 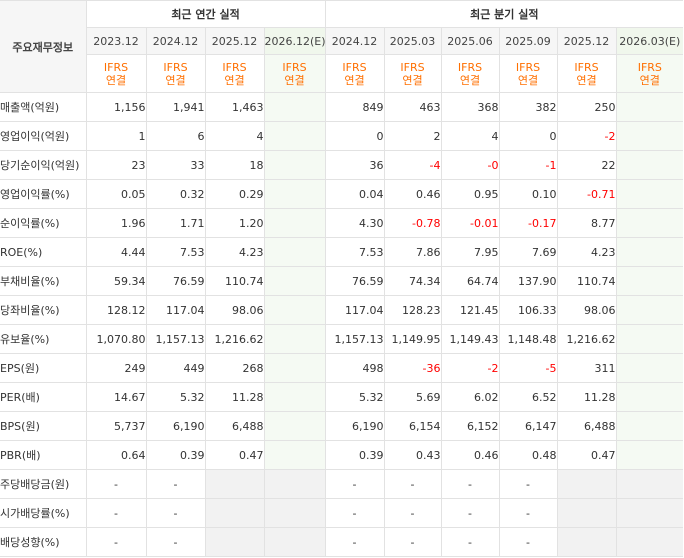 I want to click on row-label: 배당성향(%), so click(x=43, y=542).